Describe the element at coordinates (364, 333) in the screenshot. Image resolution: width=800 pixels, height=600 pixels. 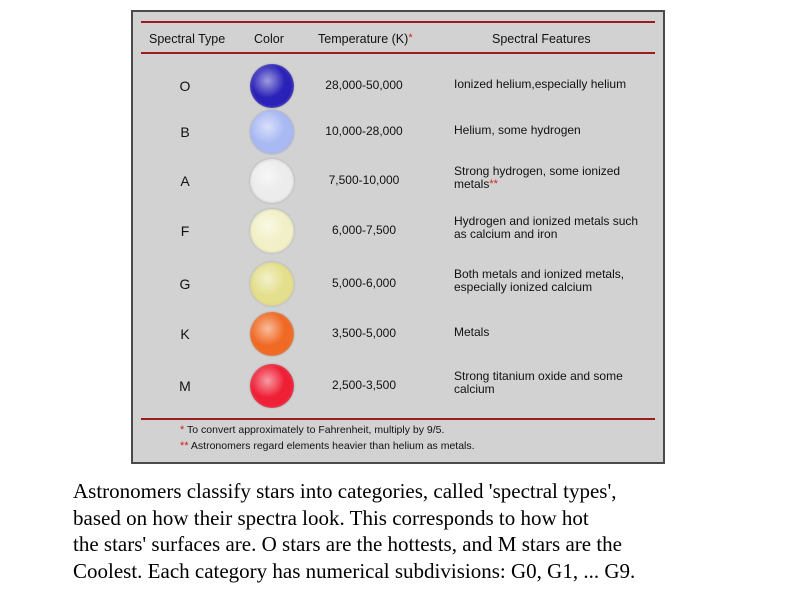
I see `temperature-range: 3,500-5,000` at that location.